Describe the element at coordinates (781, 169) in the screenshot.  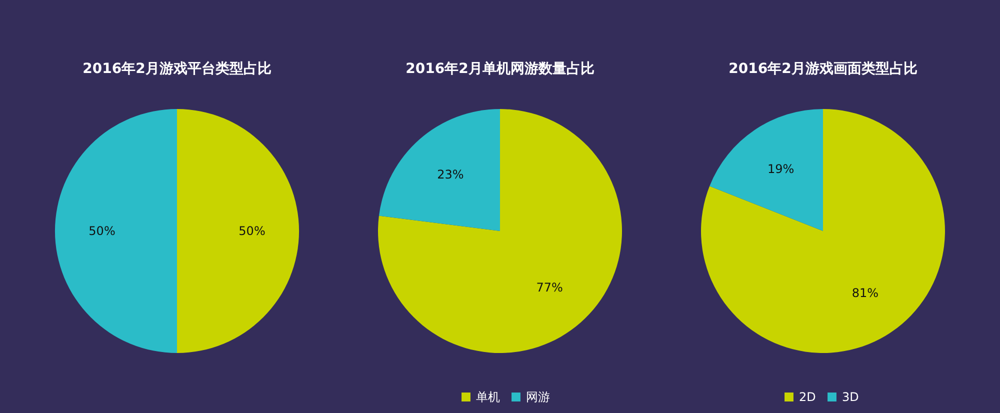
I see `data-label: 19%` at that location.